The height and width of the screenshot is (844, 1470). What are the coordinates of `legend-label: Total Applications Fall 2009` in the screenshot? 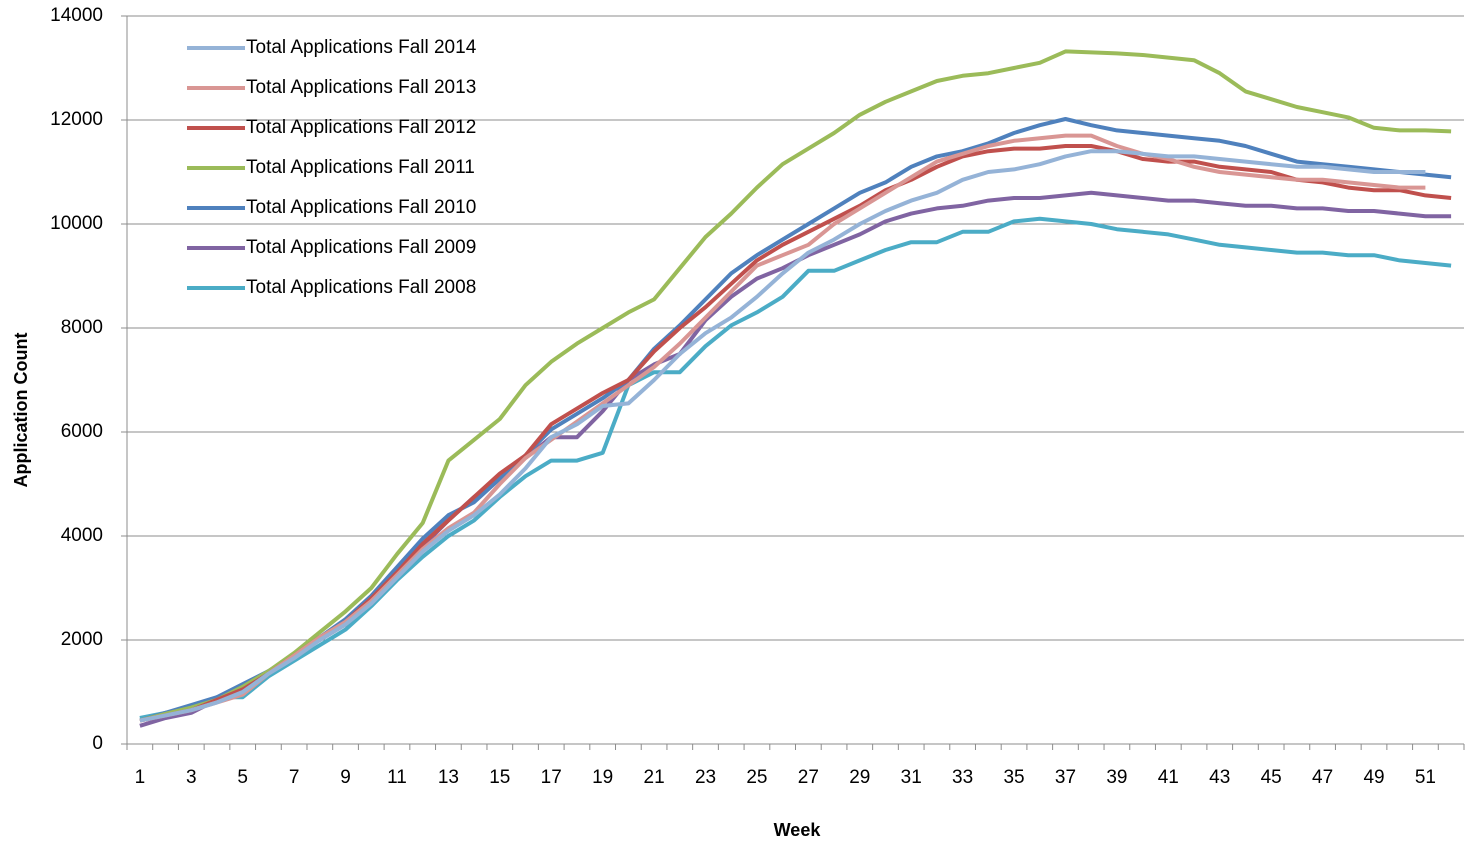 It's located at (361, 247).